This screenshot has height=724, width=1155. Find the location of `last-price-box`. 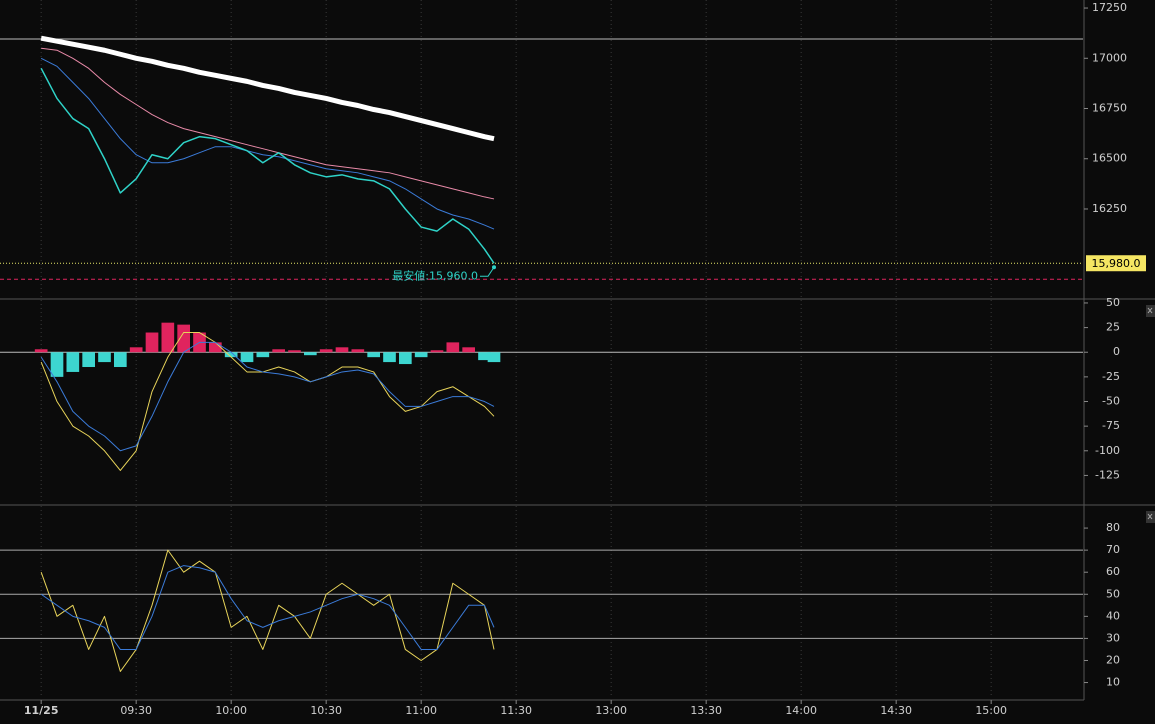

last-price-box is located at coordinates (1116, 263).